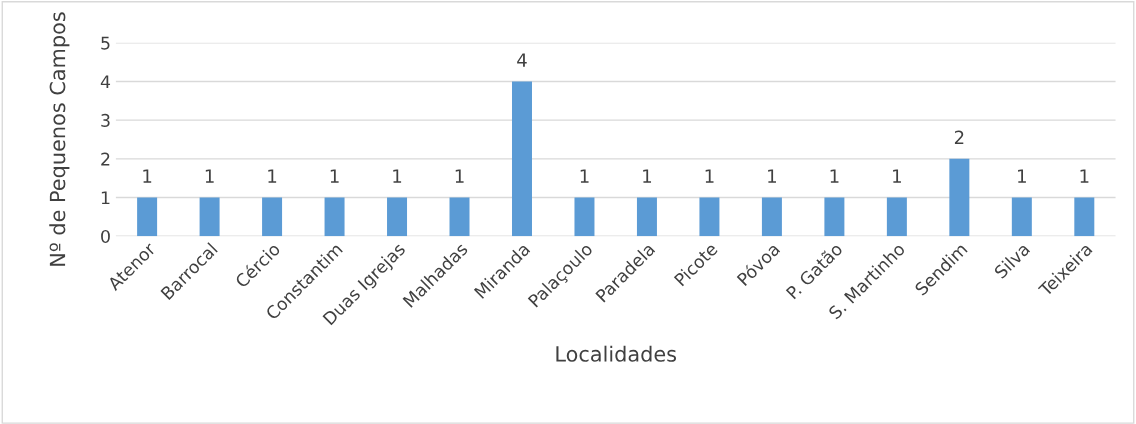  What do you see at coordinates (522, 60) in the screenshot?
I see `data-label: 4` at bounding box center [522, 60].